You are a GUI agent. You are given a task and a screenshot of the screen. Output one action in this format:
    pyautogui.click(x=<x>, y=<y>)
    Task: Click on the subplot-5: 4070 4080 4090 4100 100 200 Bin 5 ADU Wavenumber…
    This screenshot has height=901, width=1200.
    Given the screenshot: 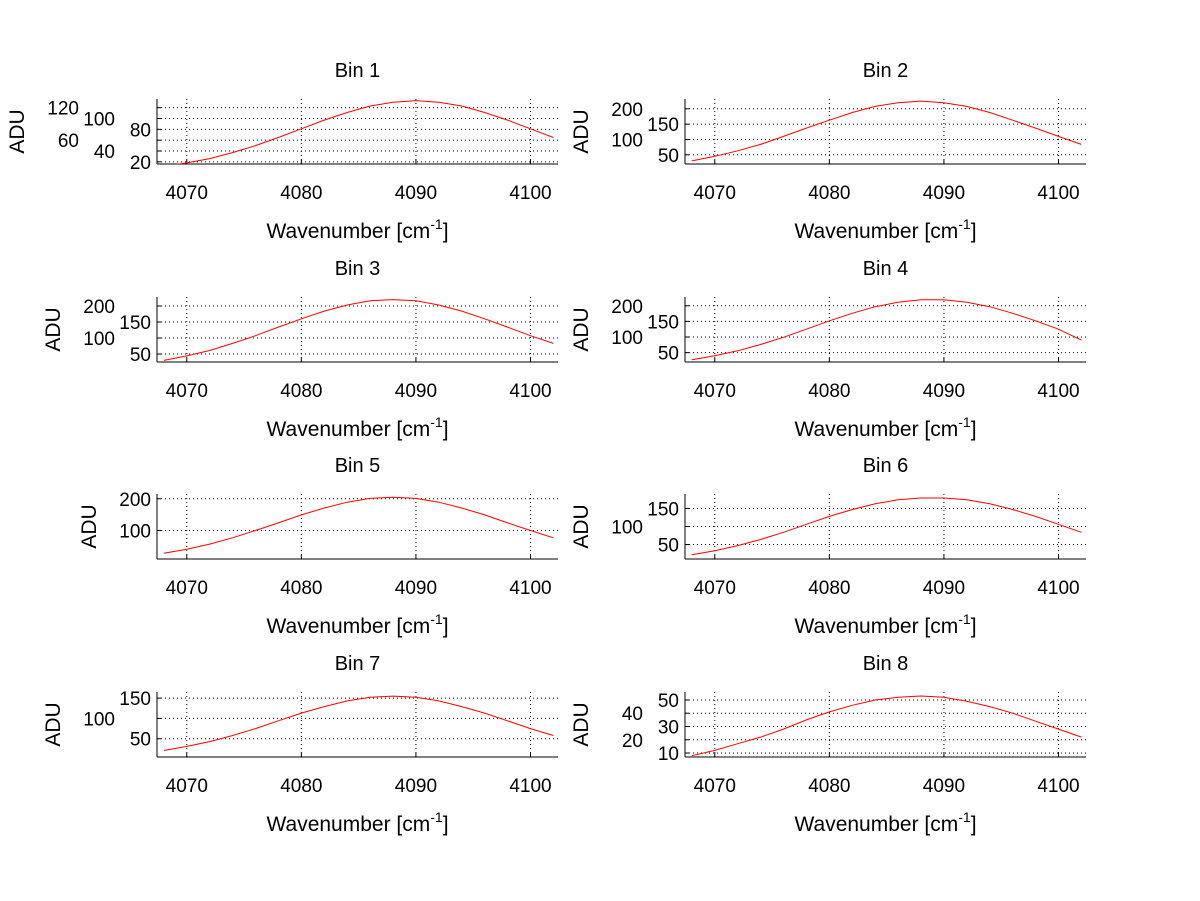 What is the action you would take?
    pyautogui.click(x=318, y=546)
    